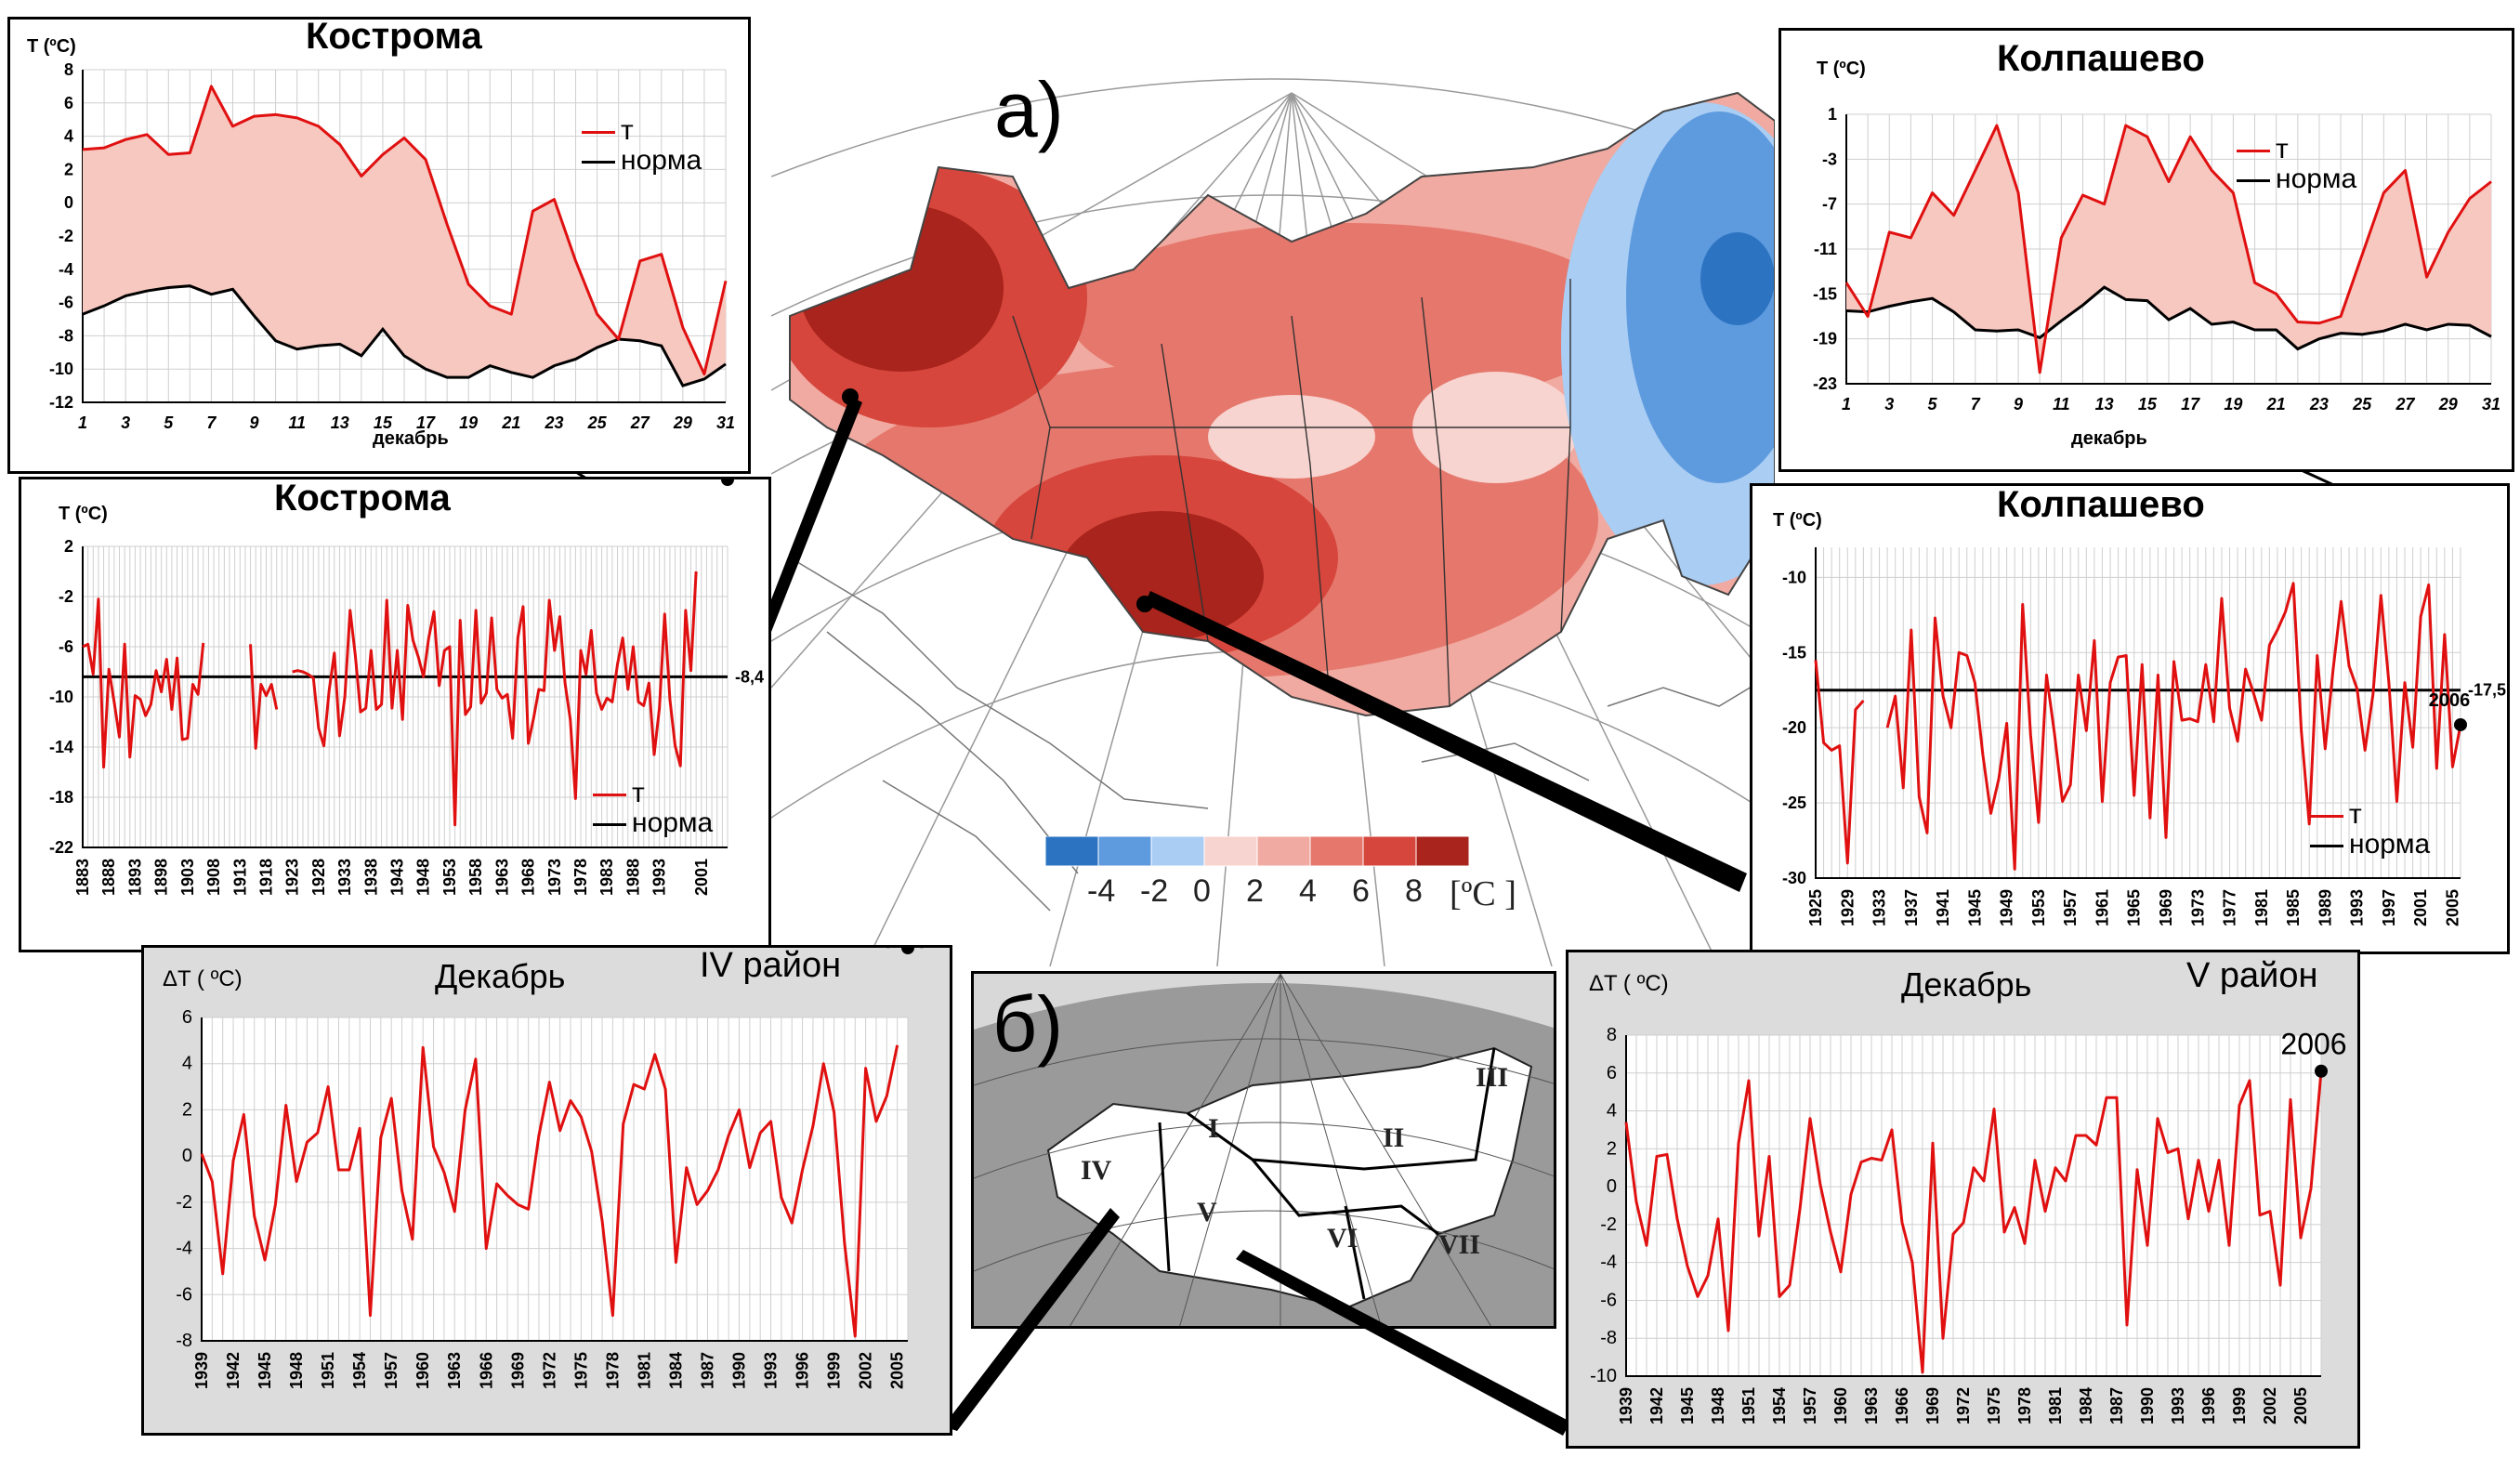 The width and height of the screenshot is (2520, 1483). Describe the element at coordinates (1963, 1405) in the screenshot. I see `x-tick-label: 1972` at that location.